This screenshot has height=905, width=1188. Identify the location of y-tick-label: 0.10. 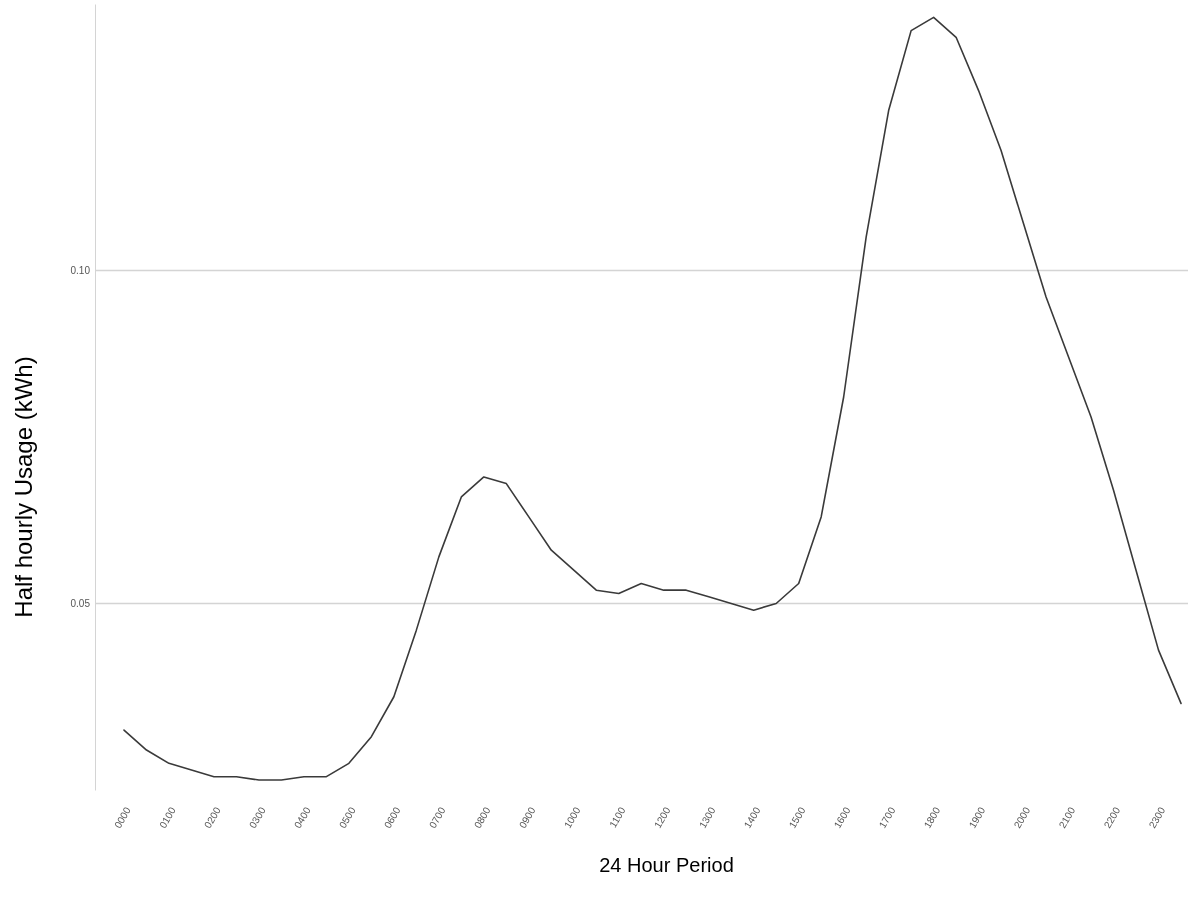
(80, 271).